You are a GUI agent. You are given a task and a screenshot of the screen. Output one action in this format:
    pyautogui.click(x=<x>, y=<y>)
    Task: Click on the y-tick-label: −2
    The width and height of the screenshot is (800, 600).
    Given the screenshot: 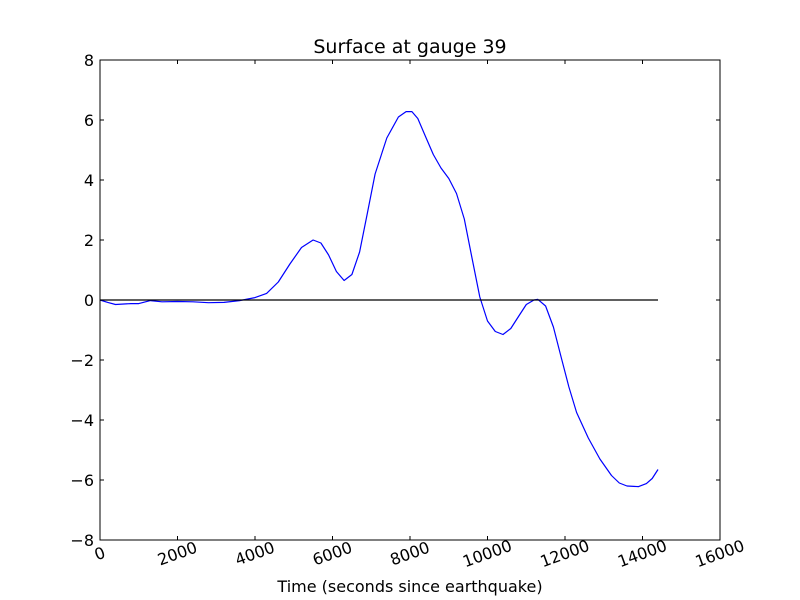 What is the action you would take?
    pyautogui.click(x=82, y=360)
    